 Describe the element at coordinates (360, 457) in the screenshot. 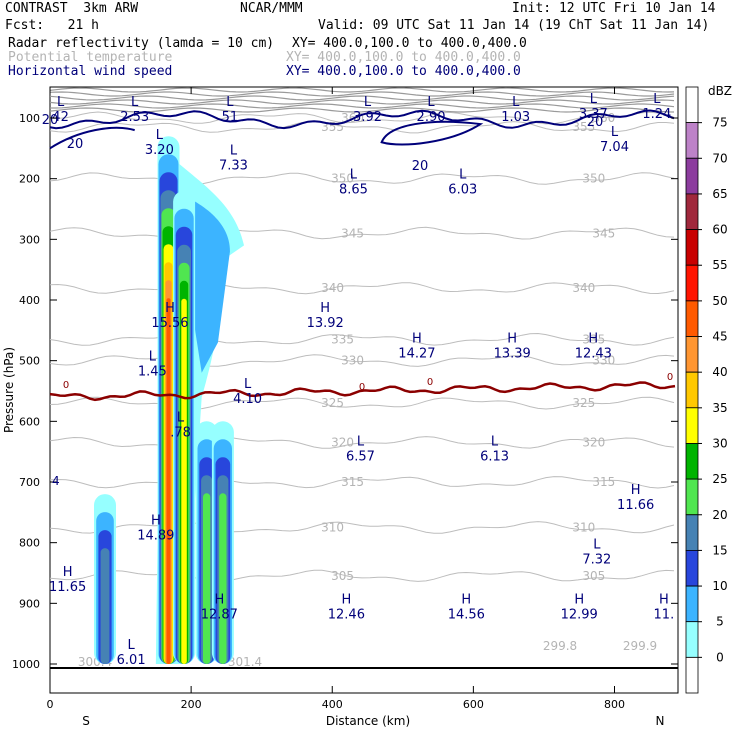

I see `hl-marker-value: 6.57` at that location.